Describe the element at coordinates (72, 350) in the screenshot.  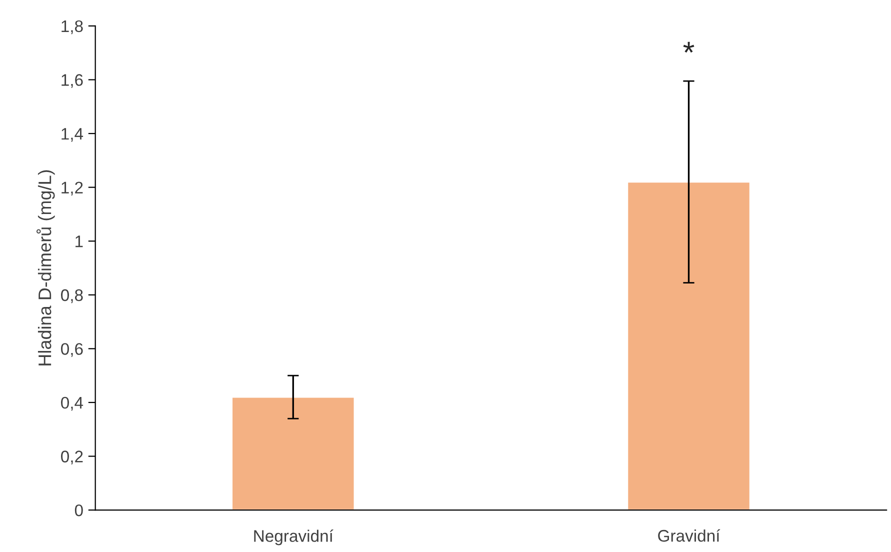
I see `y-tick-label: 0,6` at that location.